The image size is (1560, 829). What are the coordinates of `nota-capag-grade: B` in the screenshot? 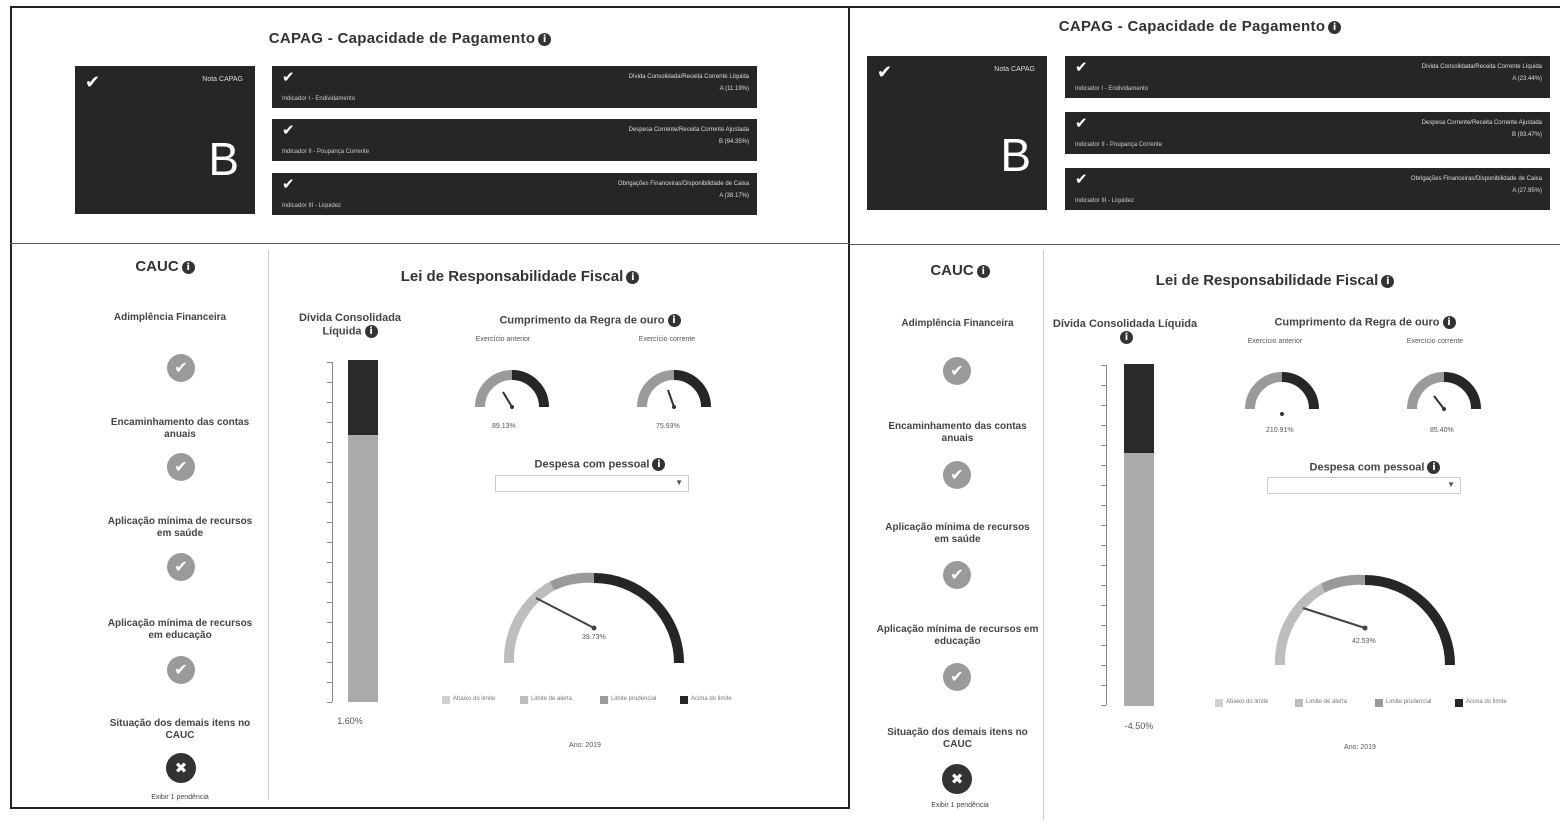 It's located at (1015, 155).